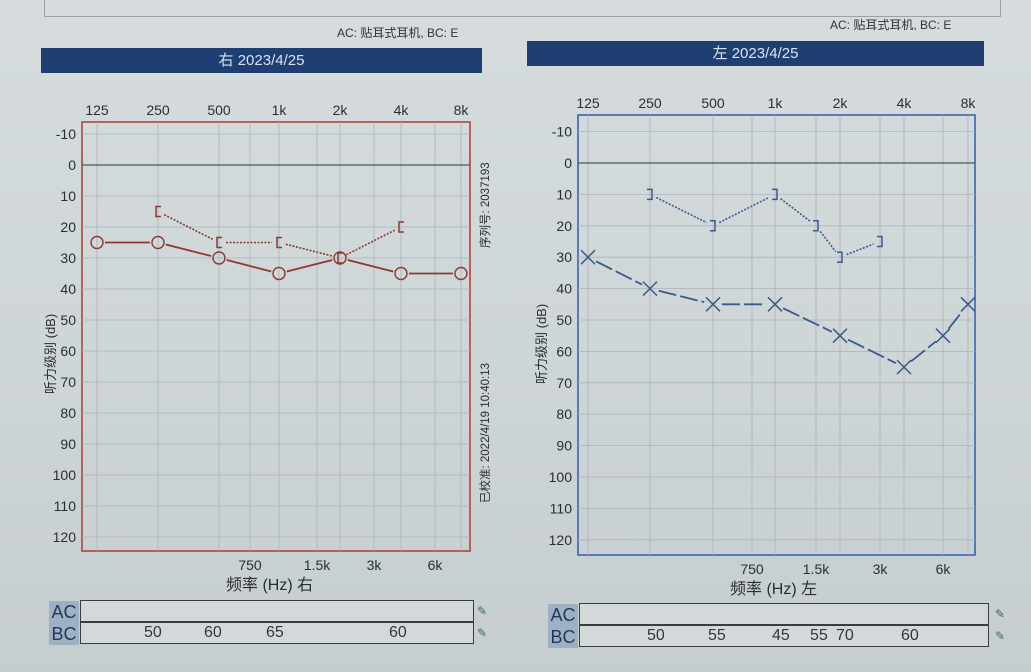 The height and width of the screenshot is (672, 1031). I want to click on y-tick-label: 90, so click(68, 444).